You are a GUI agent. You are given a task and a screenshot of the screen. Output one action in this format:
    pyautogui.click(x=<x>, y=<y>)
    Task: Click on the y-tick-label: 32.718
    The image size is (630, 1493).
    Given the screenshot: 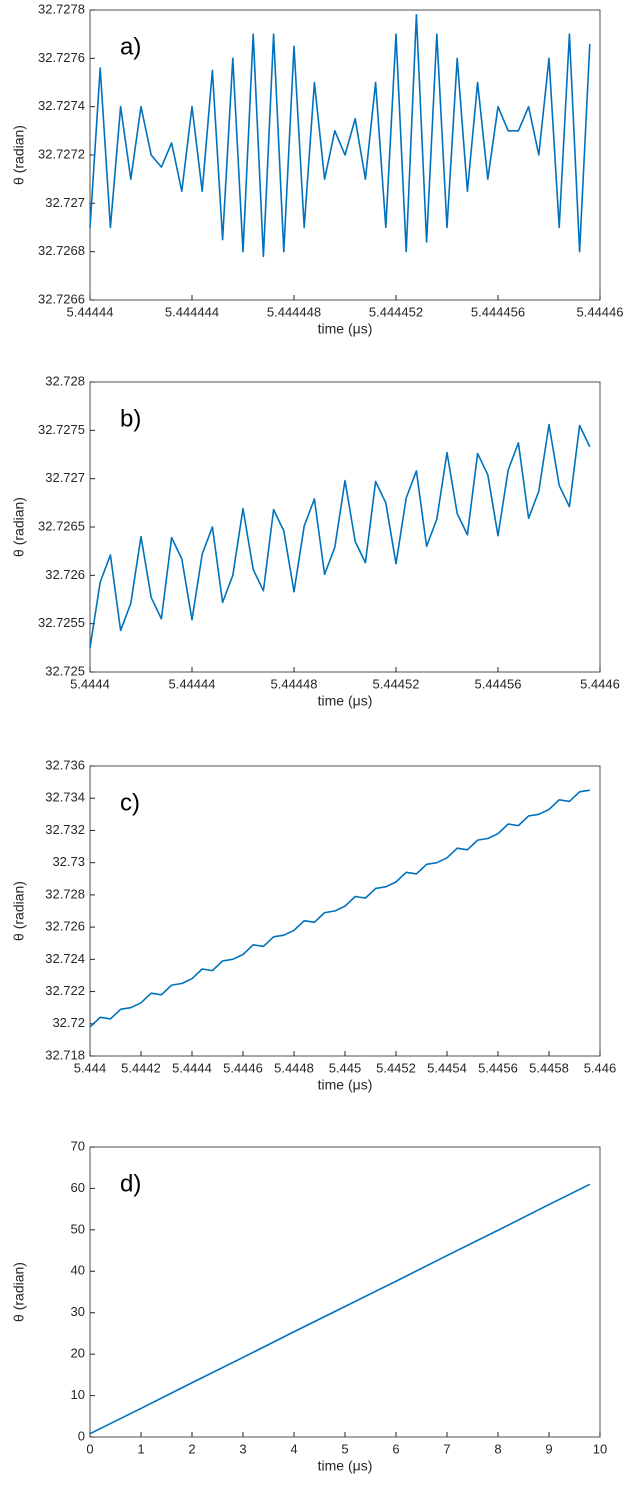 What is the action you would take?
    pyautogui.click(x=65, y=1054)
    